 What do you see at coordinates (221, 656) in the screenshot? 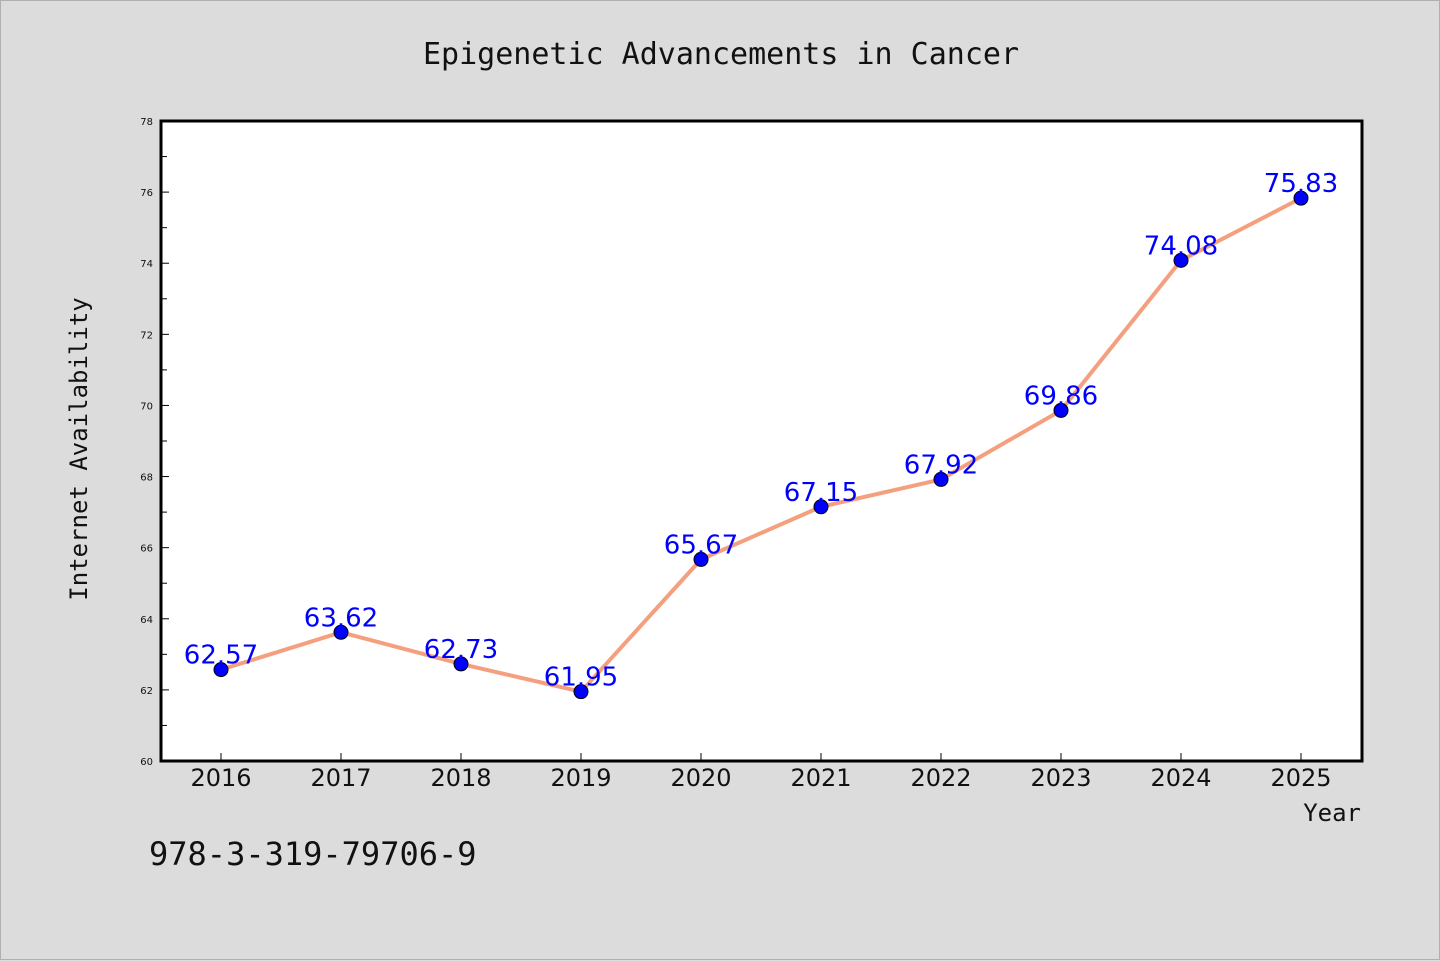
I see `data-label: 62.57` at bounding box center [221, 656].